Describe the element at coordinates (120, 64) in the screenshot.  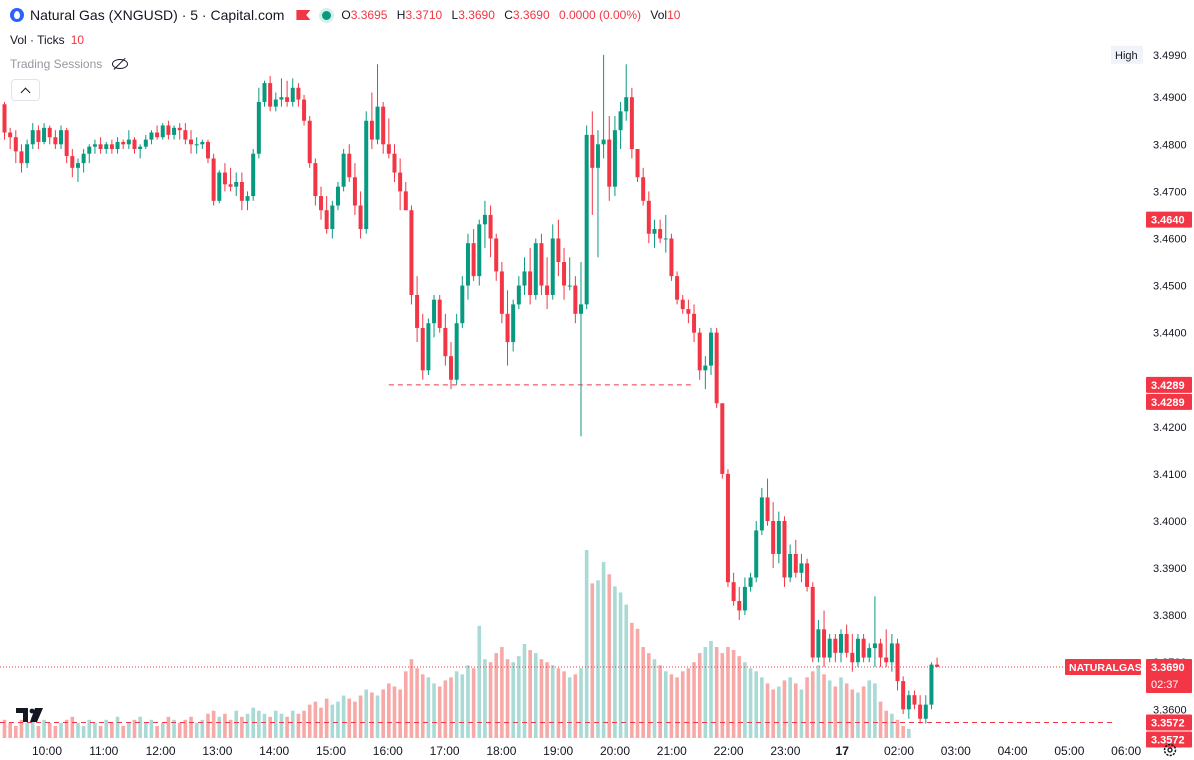
I see `eye-off-icon` at that location.